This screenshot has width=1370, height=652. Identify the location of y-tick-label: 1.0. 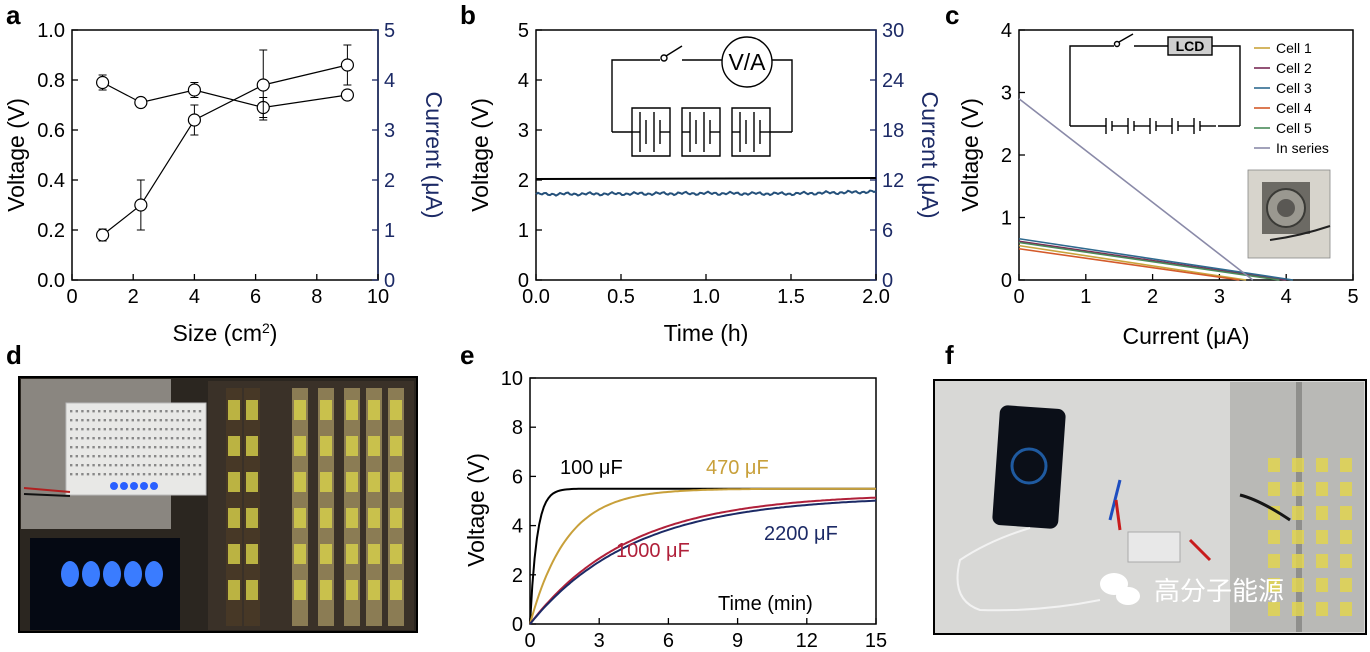
(51, 31).